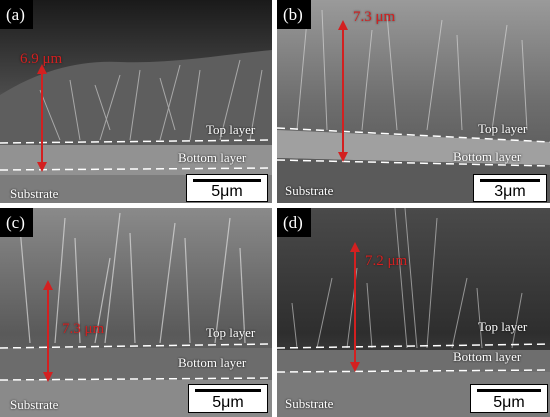  I want to click on scale-bar-text-d: 5μm, so click(509, 402).